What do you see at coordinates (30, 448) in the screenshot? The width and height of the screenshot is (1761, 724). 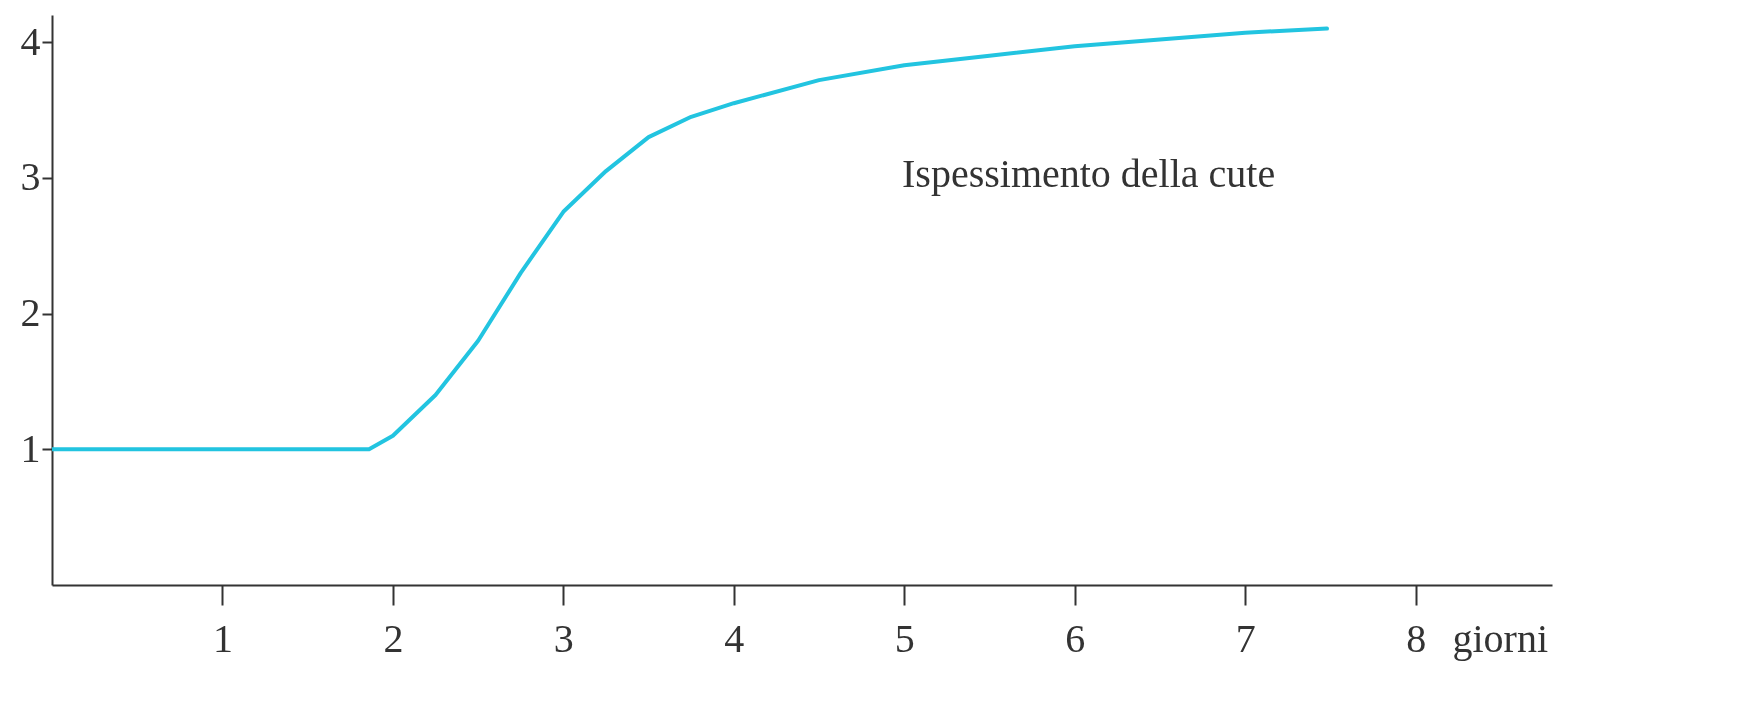 I see `y-tick-label: 1` at bounding box center [30, 448].